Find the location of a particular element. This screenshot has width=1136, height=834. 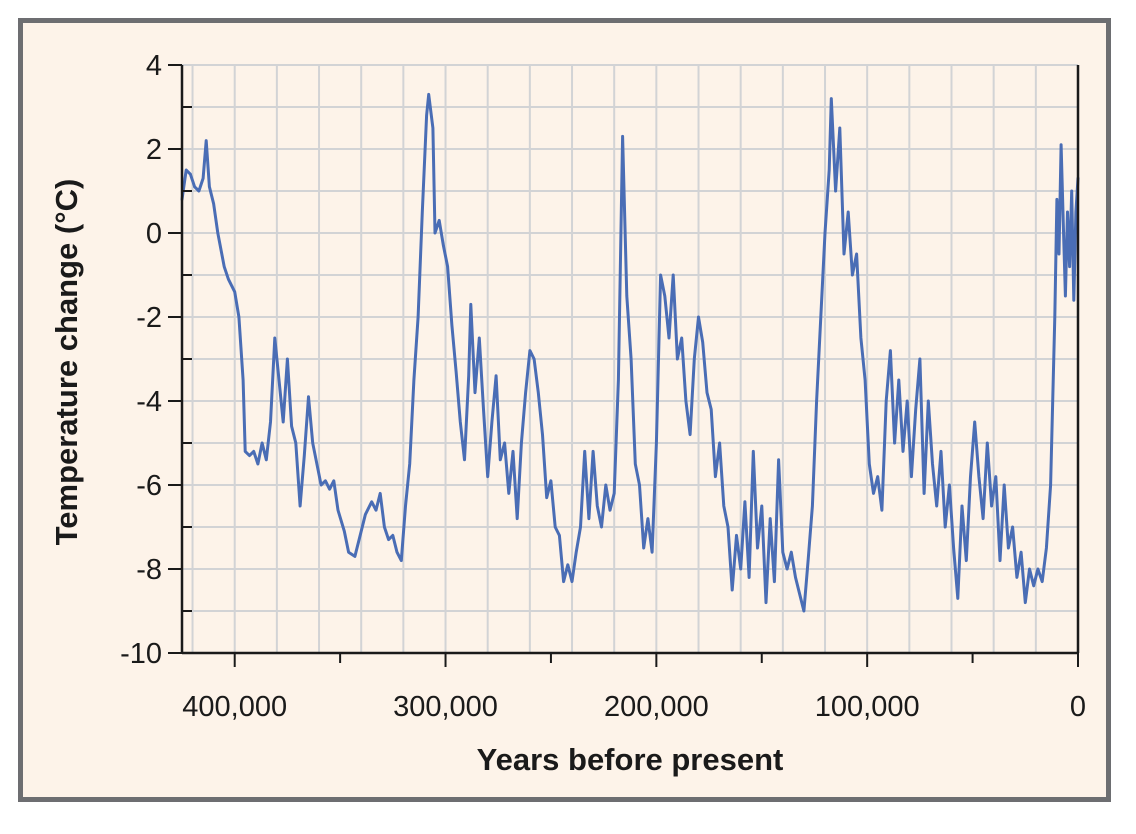

x-tick-label: 300,000 is located at coordinates (445, 707).